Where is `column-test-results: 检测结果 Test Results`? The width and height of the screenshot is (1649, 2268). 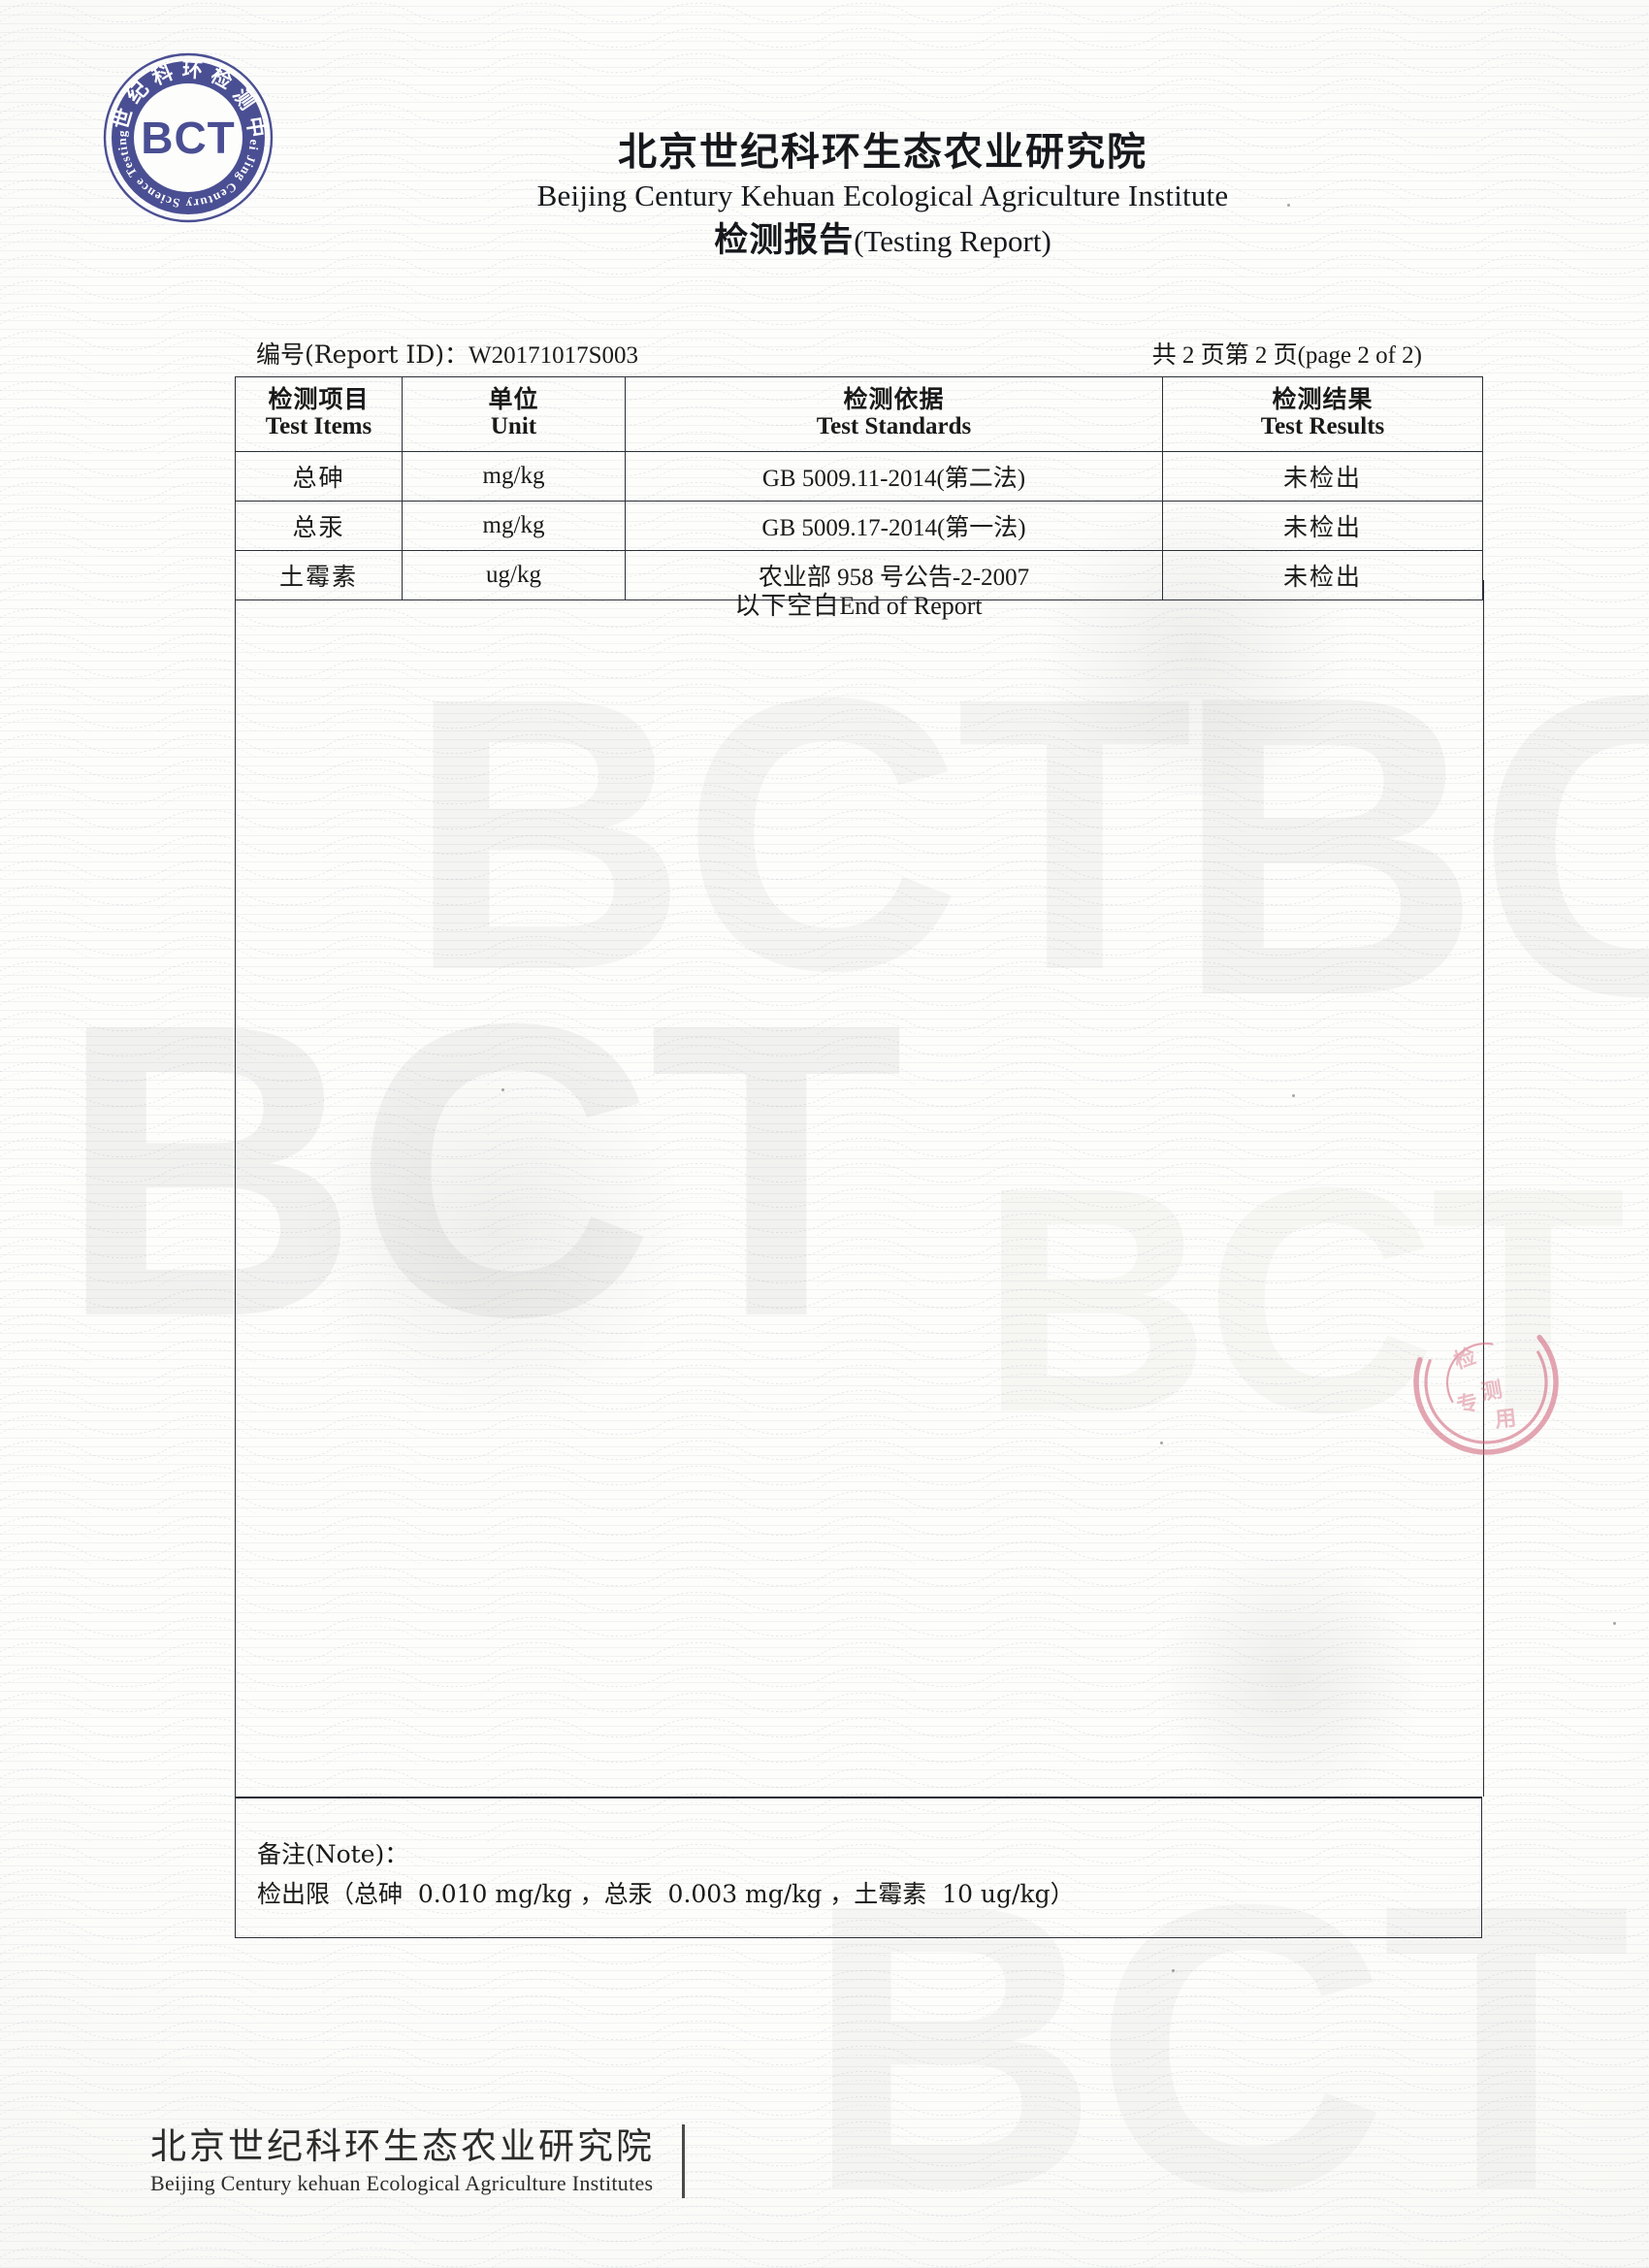 column-test-results: 检测结果 Test Results is located at coordinates (1322, 414).